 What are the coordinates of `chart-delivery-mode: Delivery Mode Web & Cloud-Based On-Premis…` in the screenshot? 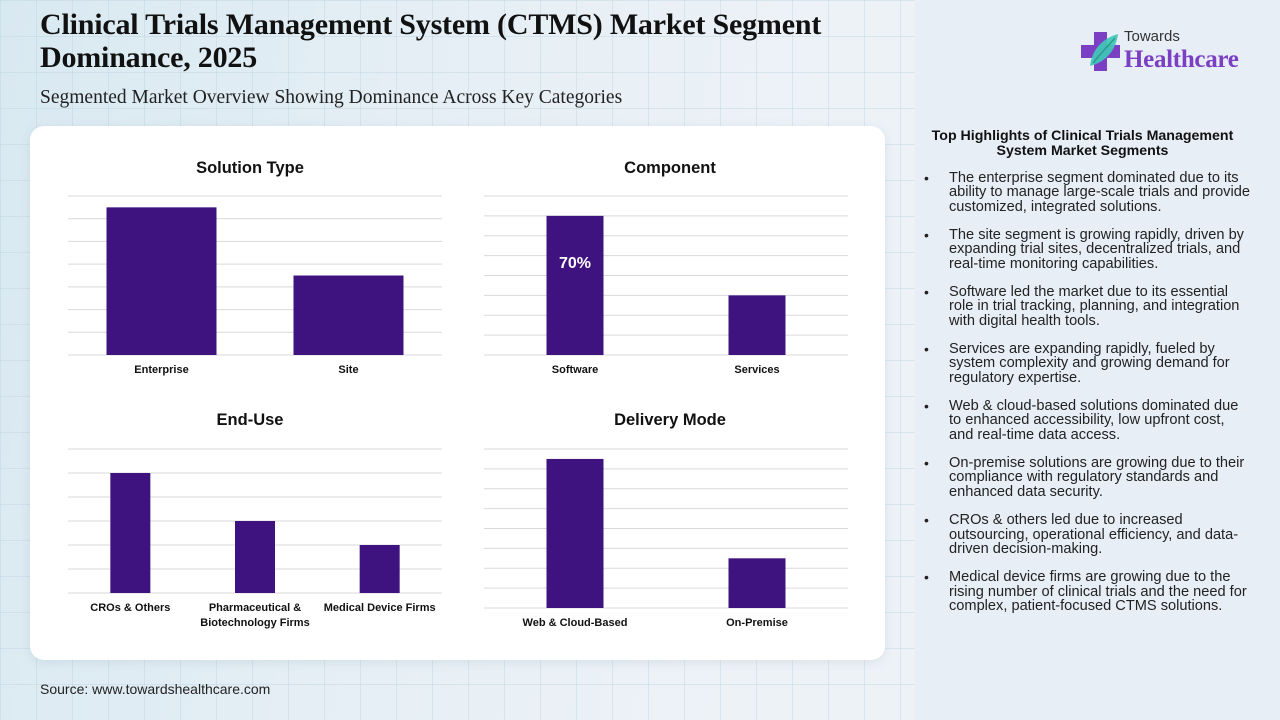 It's located at (670, 520).